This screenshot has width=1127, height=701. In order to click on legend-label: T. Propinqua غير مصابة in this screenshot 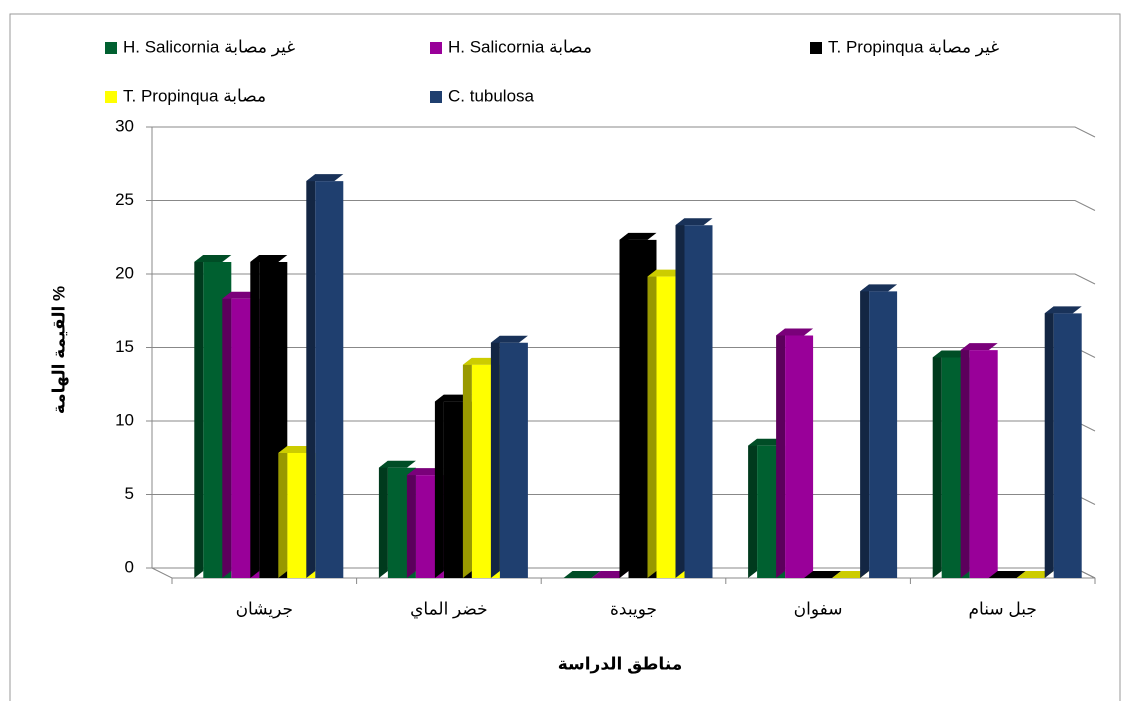, I will do `click(913, 46)`.